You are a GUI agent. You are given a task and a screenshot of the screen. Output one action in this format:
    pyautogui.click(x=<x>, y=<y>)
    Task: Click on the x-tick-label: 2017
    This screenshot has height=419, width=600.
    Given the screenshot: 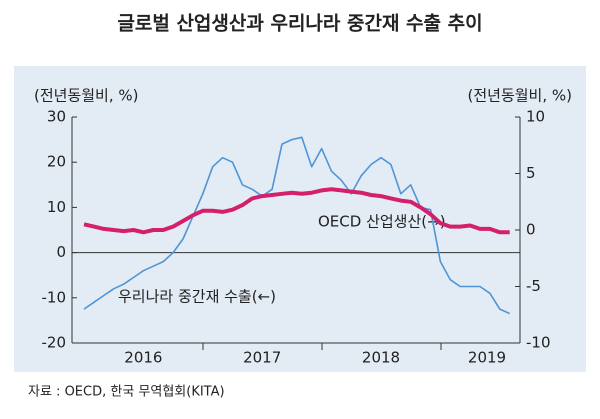 What is the action you would take?
    pyautogui.click(x=262, y=358)
    